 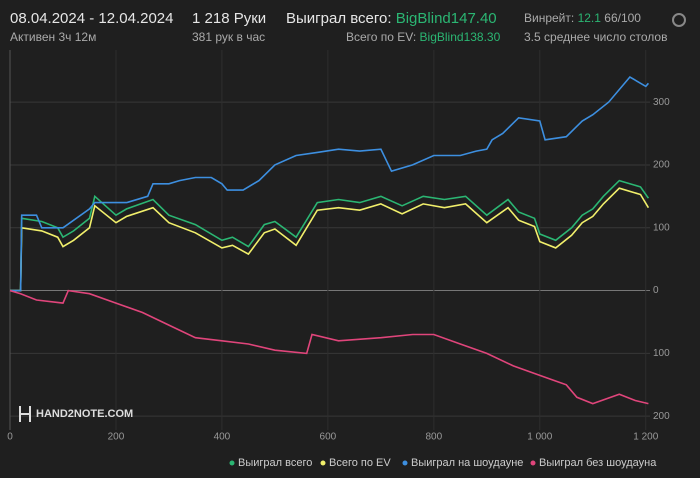 I want to click on legend-label: Выиграл без шоудауна, so click(x=598, y=463).